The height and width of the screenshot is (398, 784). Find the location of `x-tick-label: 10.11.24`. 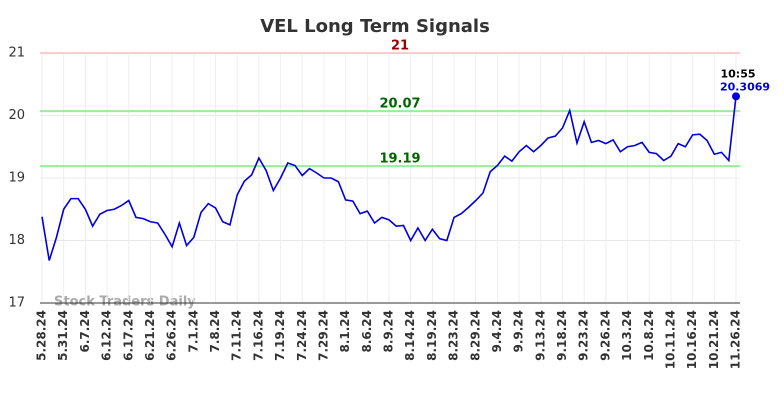

x-tick-label: 10.11.24 is located at coordinates (670, 339).